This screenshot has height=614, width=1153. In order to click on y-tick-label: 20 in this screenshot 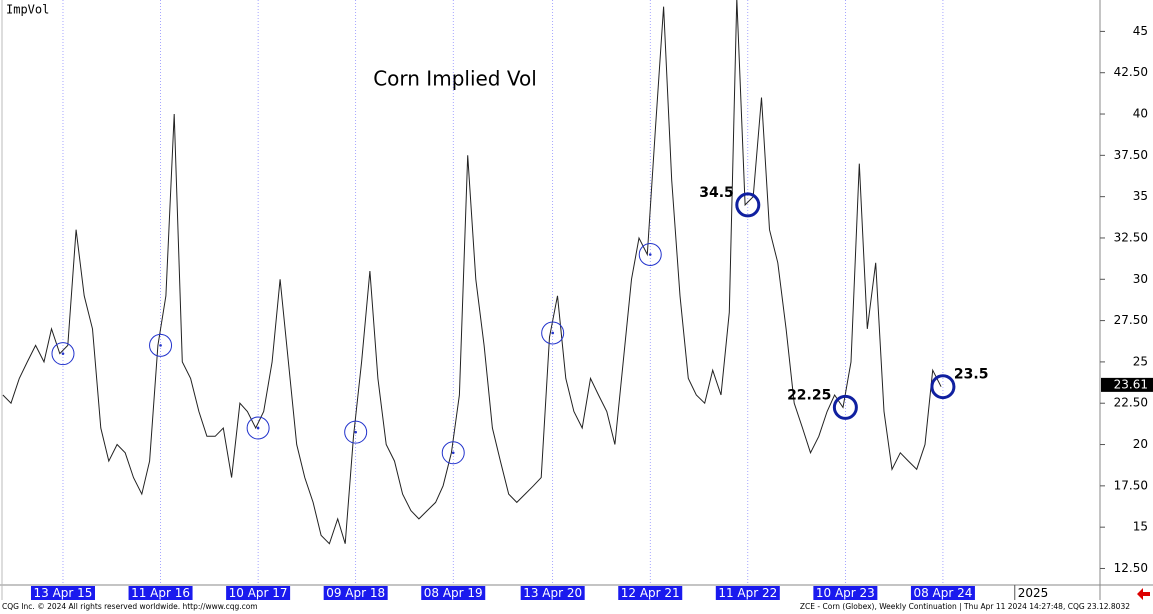, I will do `click(1140, 444)`.